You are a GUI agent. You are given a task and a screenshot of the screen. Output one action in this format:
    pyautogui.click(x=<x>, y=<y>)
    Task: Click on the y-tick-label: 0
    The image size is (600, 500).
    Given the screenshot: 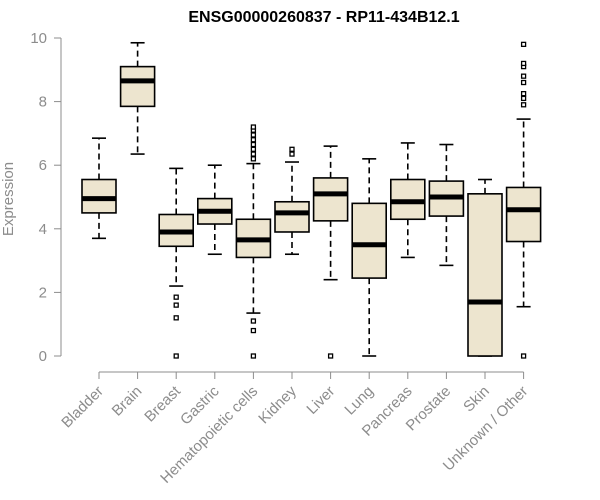 What is the action you would take?
    pyautogui.click(x=43, y=356)
    